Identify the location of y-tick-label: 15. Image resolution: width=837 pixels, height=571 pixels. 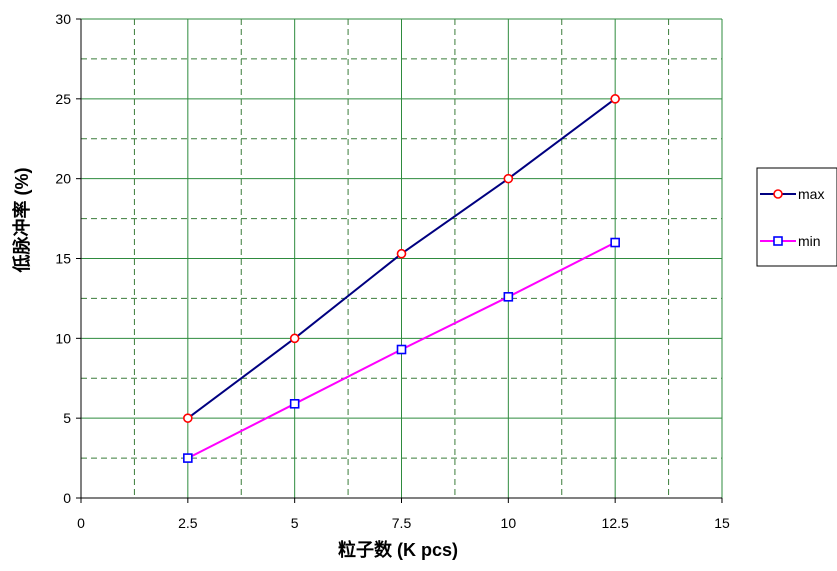
(63, 259).